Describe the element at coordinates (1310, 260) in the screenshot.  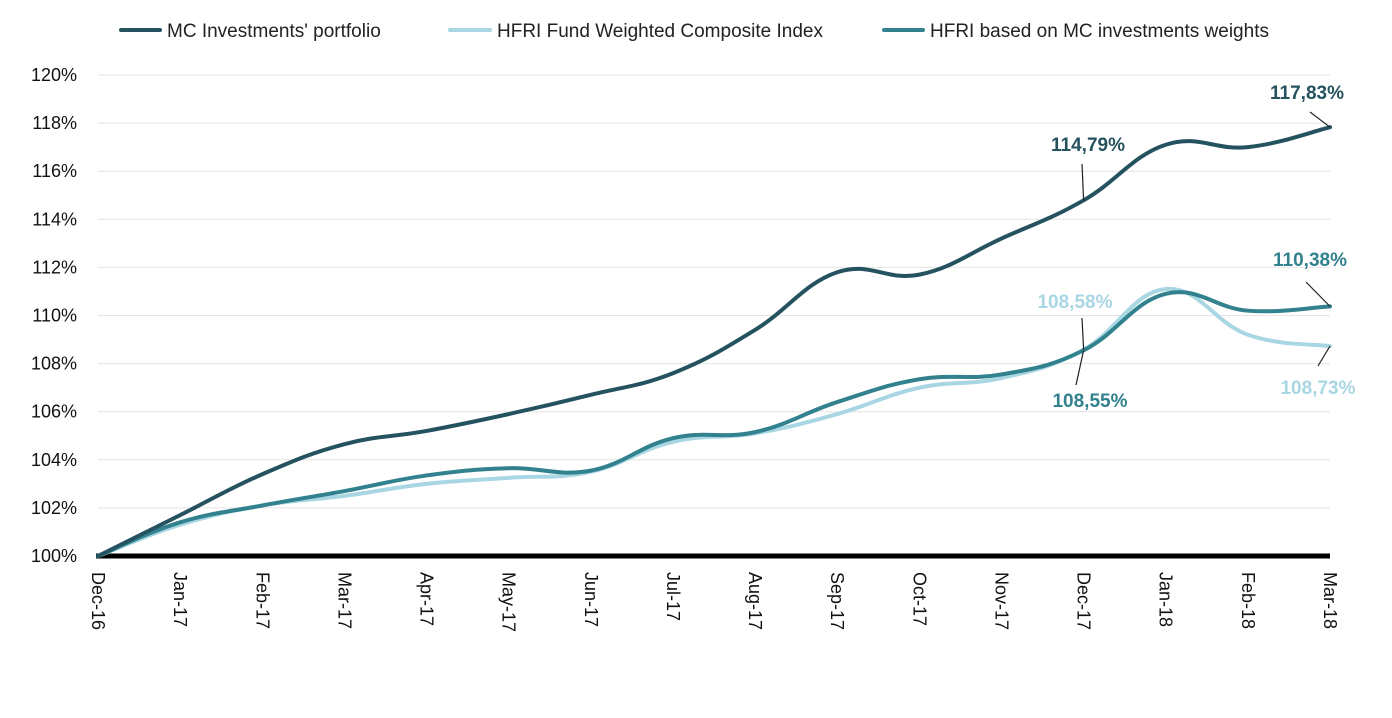
I see `data-label: 110,38%` at that location.